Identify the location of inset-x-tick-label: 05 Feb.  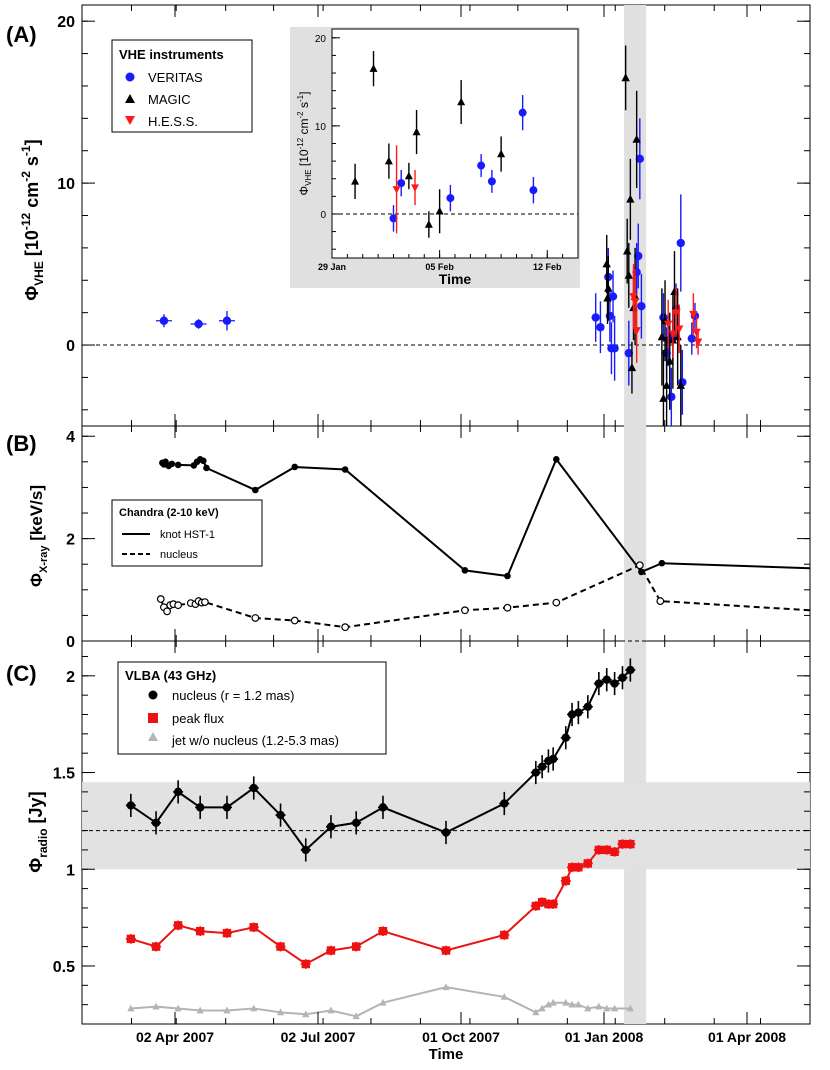
(439, 267).